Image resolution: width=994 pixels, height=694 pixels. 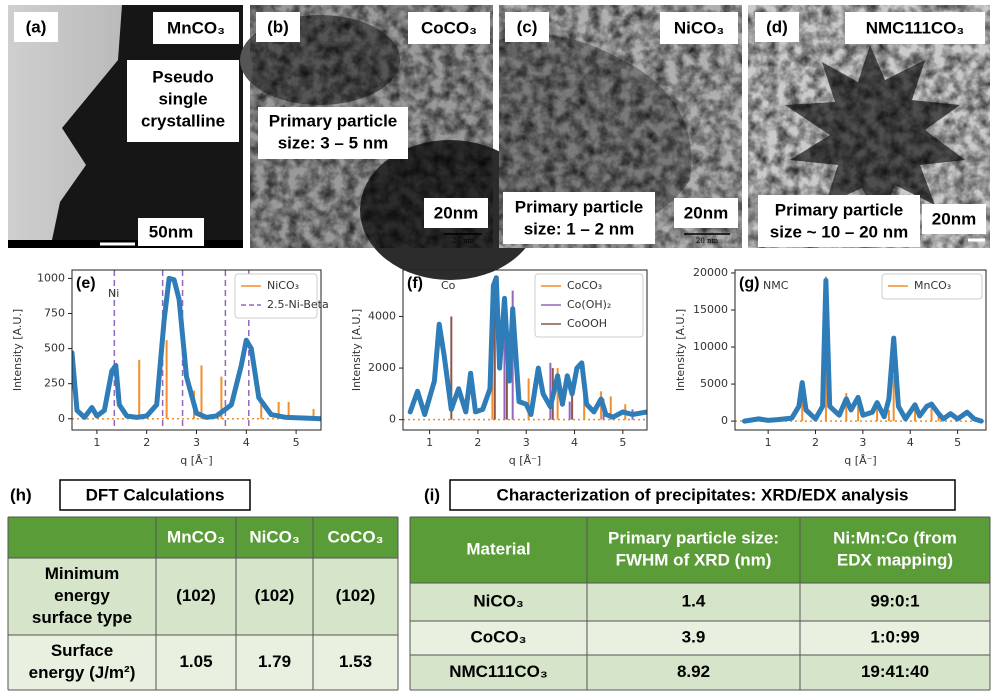 I want to click on panel-label: (f), so click(x=415, y=283).